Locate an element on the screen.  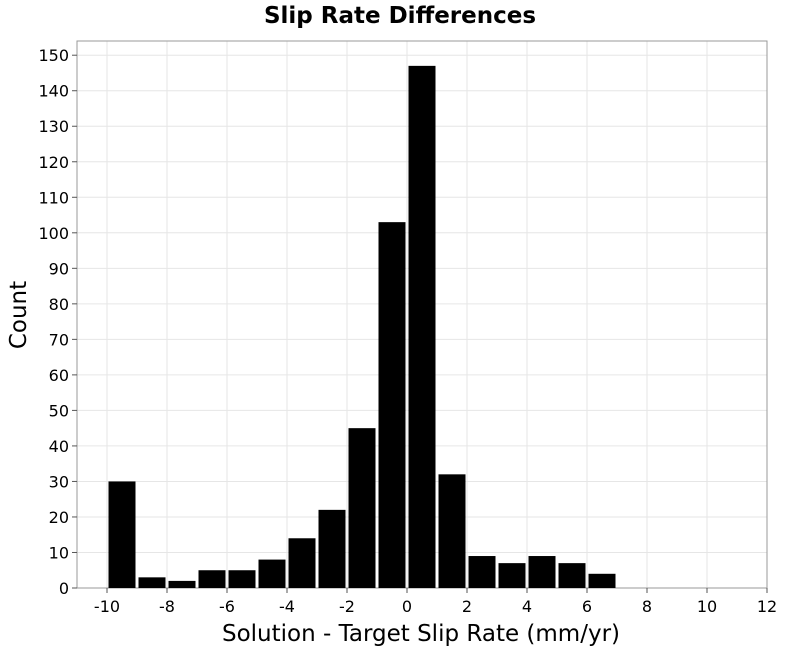
y-tick-label: 120 is located at coordinates (53, 162).